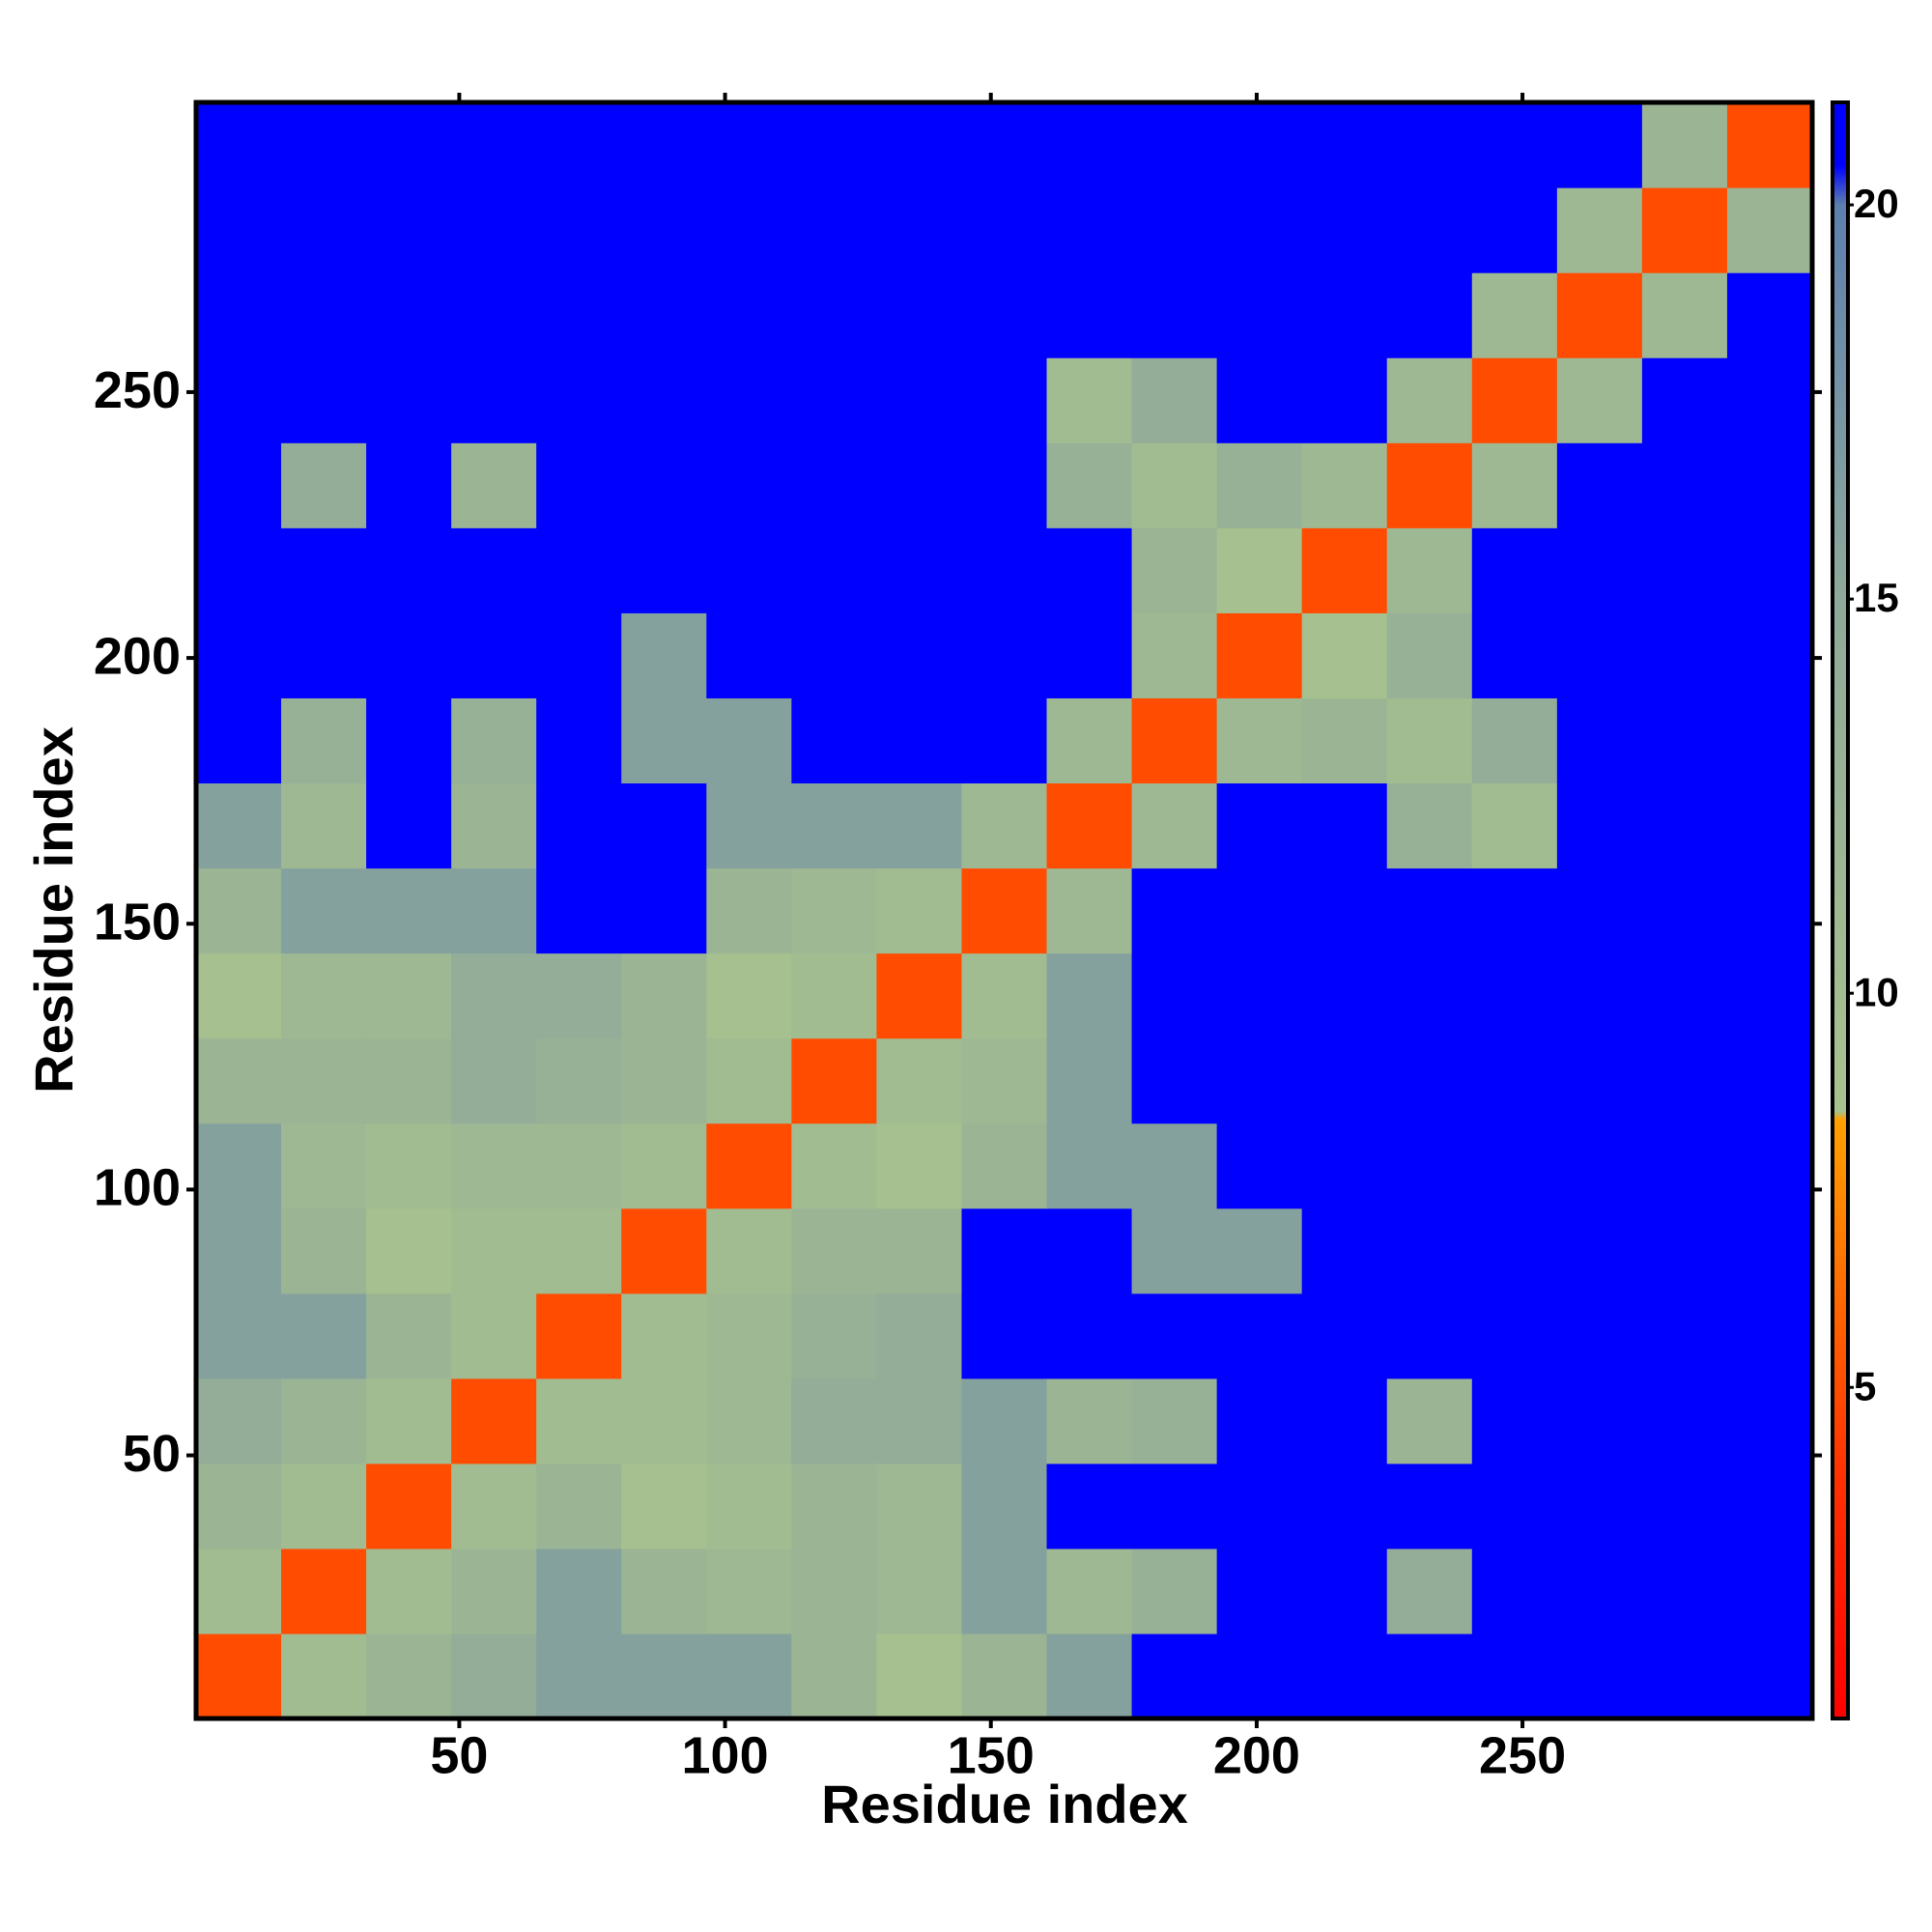 This screenshot has width=1932, height=1932. Describe the element at coordinates (1522, 1755) in the screenshot. I see `x-tick-label: 250` at that location.